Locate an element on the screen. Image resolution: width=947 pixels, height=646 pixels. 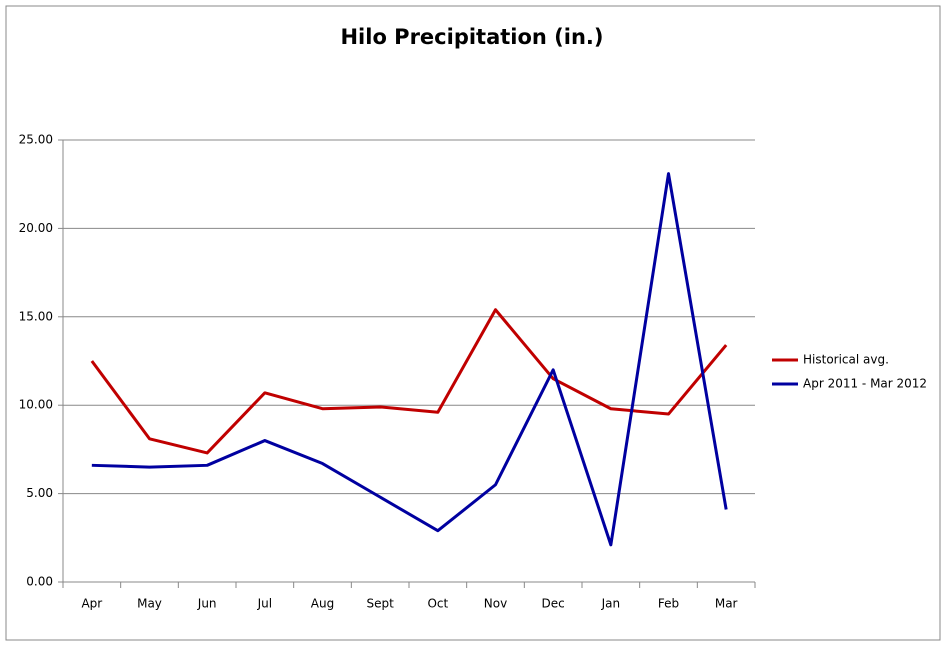
x-tick-label: Dec is located at coordinates (553, 604).